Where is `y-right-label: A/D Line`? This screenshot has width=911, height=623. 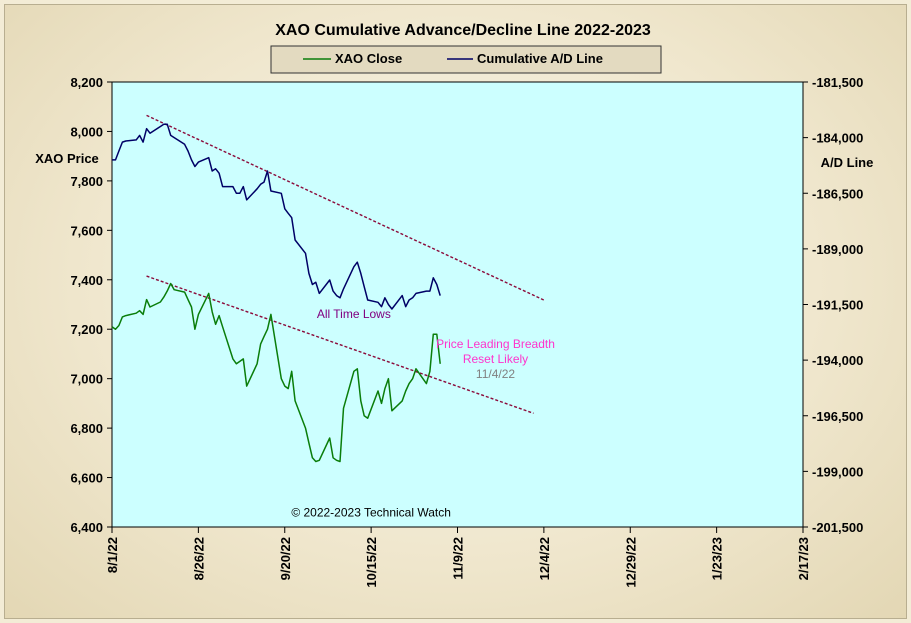
y-right-label: A/D Line is located at coordinates (847, 162).